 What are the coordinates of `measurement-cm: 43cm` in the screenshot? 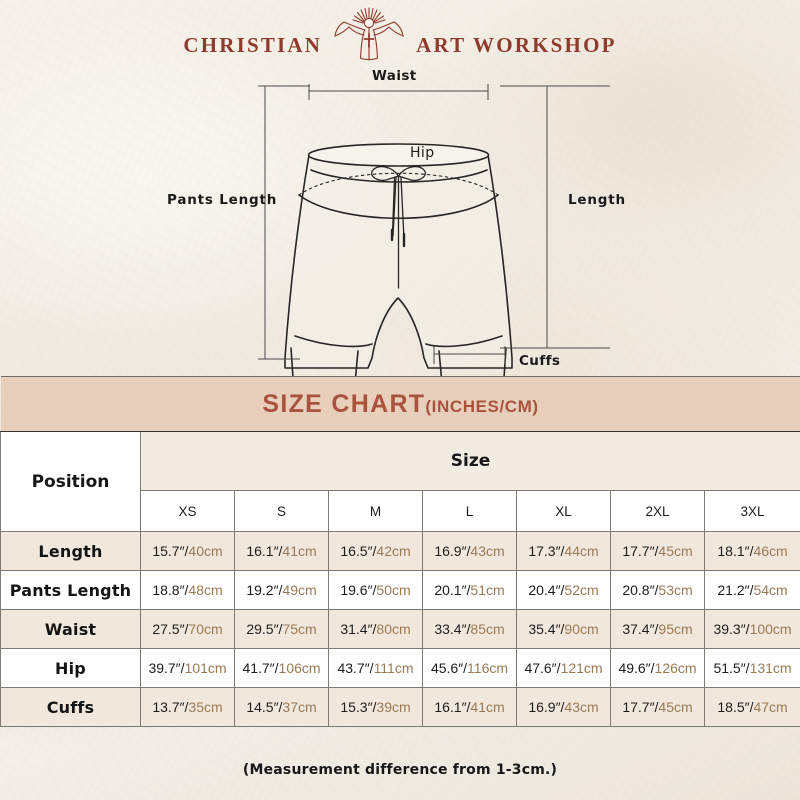 It's located at (581, 707).